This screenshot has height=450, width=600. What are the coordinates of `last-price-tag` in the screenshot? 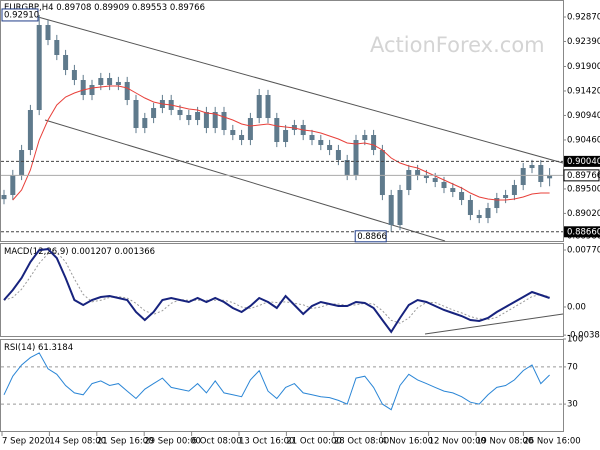 It's located at (581, 175).